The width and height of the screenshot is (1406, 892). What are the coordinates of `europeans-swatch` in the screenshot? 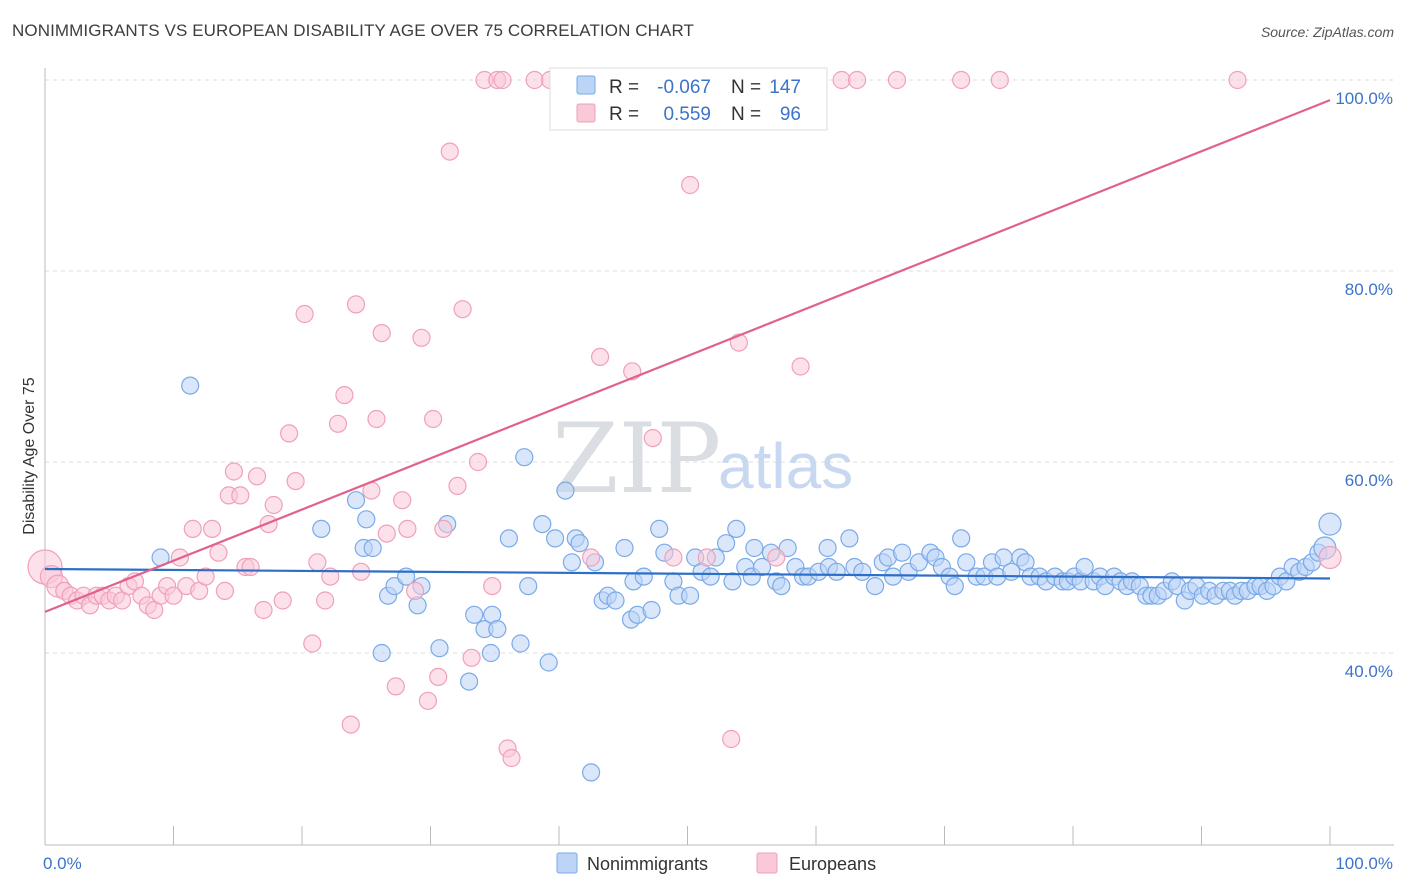 It's located at (586, 113).